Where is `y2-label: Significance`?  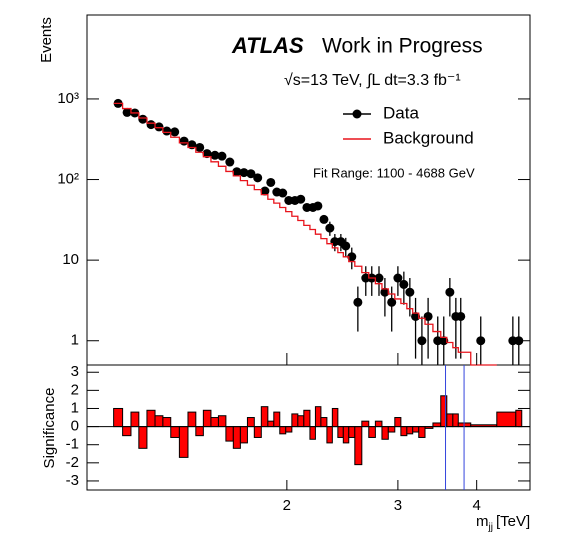 y2-label: Significance is located at coordinates (49, 428).